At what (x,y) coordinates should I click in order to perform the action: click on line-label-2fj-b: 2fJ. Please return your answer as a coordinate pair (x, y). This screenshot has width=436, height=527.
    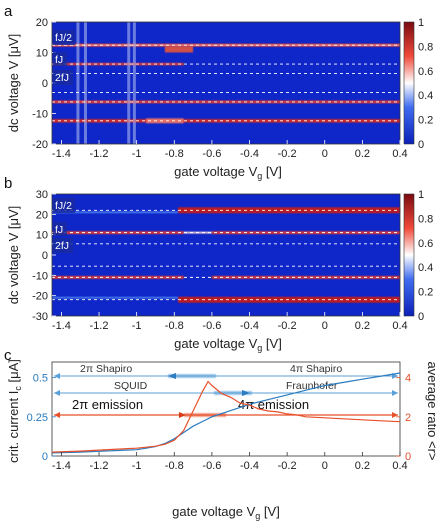
    Looking at the image, I should click on (63, 245).